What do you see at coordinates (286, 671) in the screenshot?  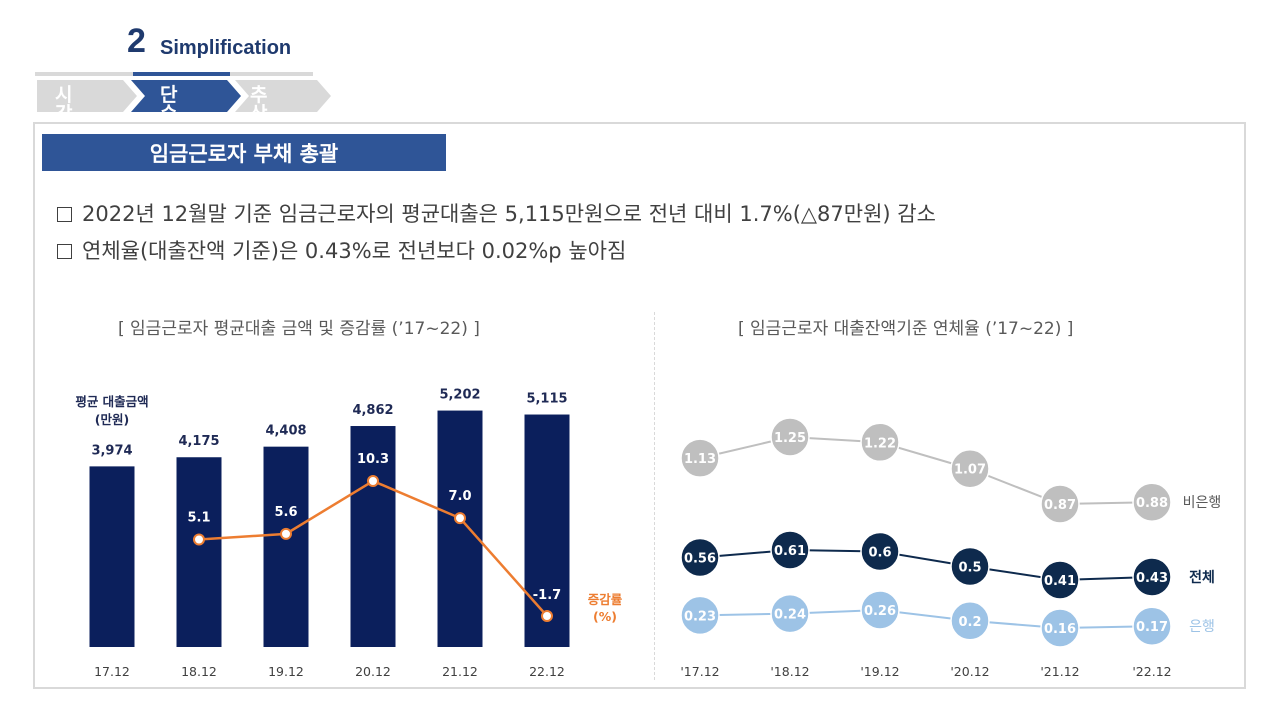 I see `x-tick-label: 19.12` at bounding box center [286, 671].